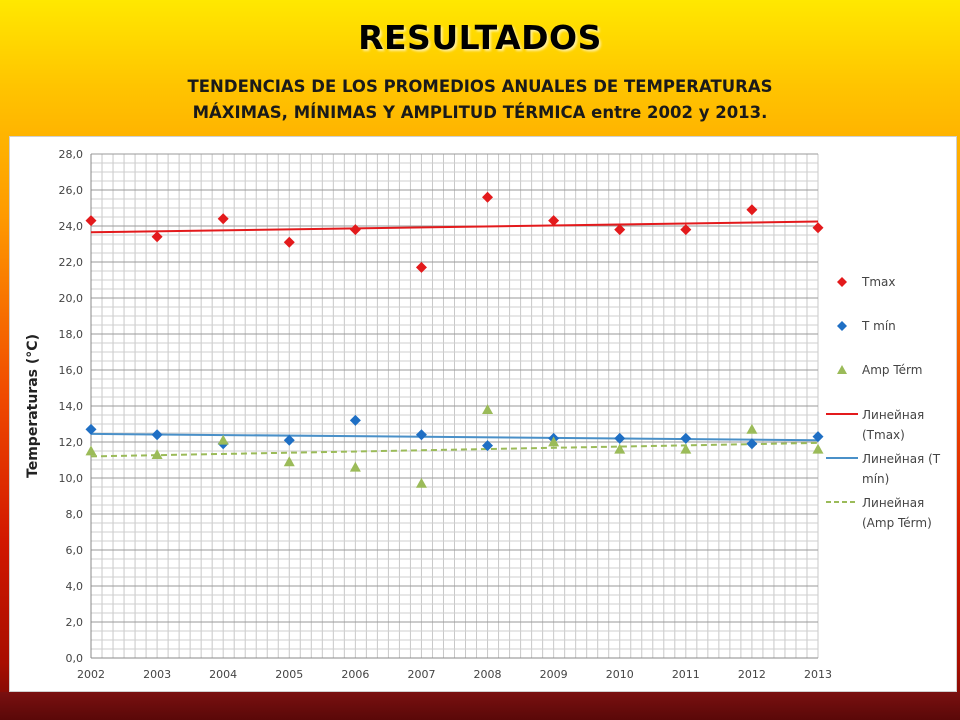  I want to click on y-tick-label: 6,0, so click(75, 550).